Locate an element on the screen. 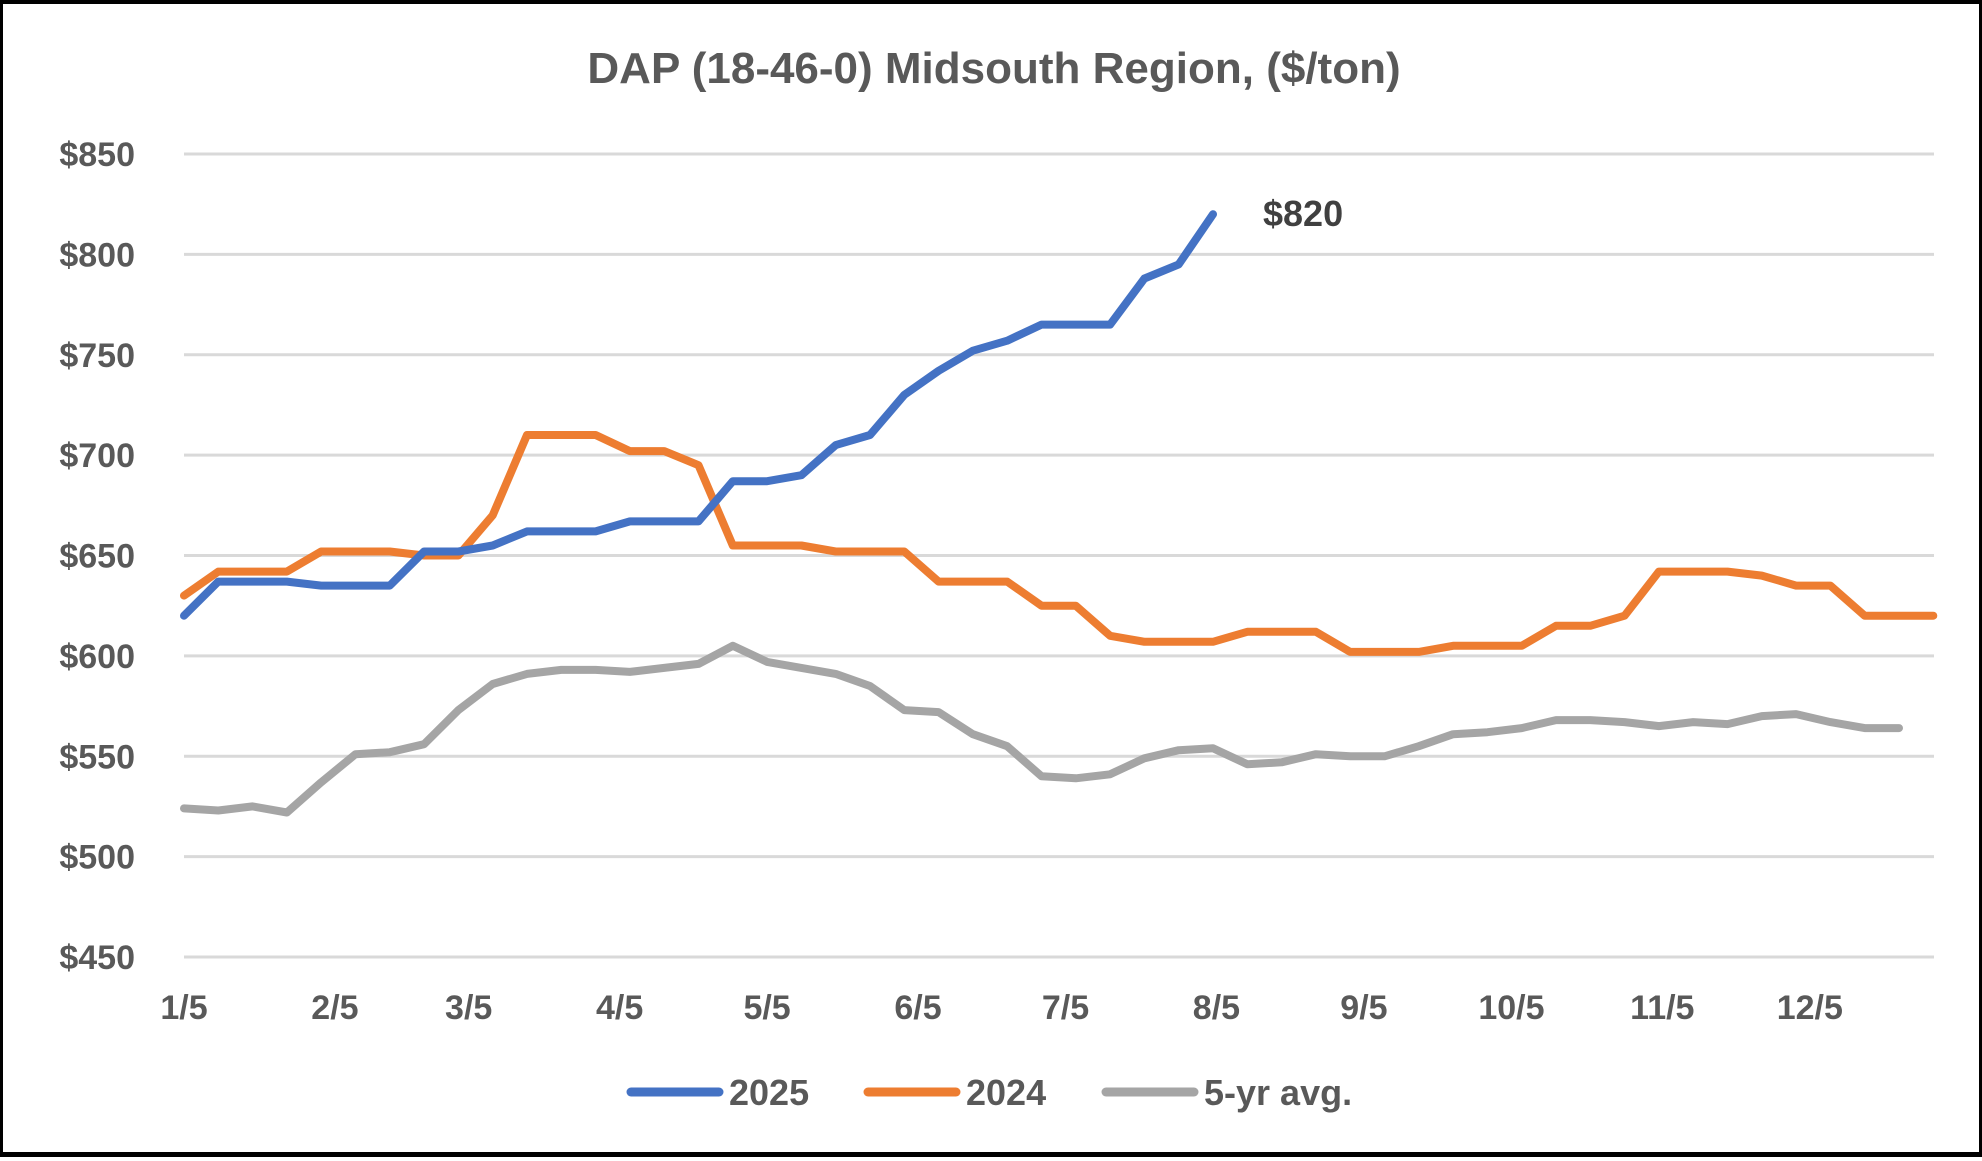 The height and width of the screenshot is (1161, 1982). legend-item: 5-yr avg. is located at coordinates (1226, 1092).